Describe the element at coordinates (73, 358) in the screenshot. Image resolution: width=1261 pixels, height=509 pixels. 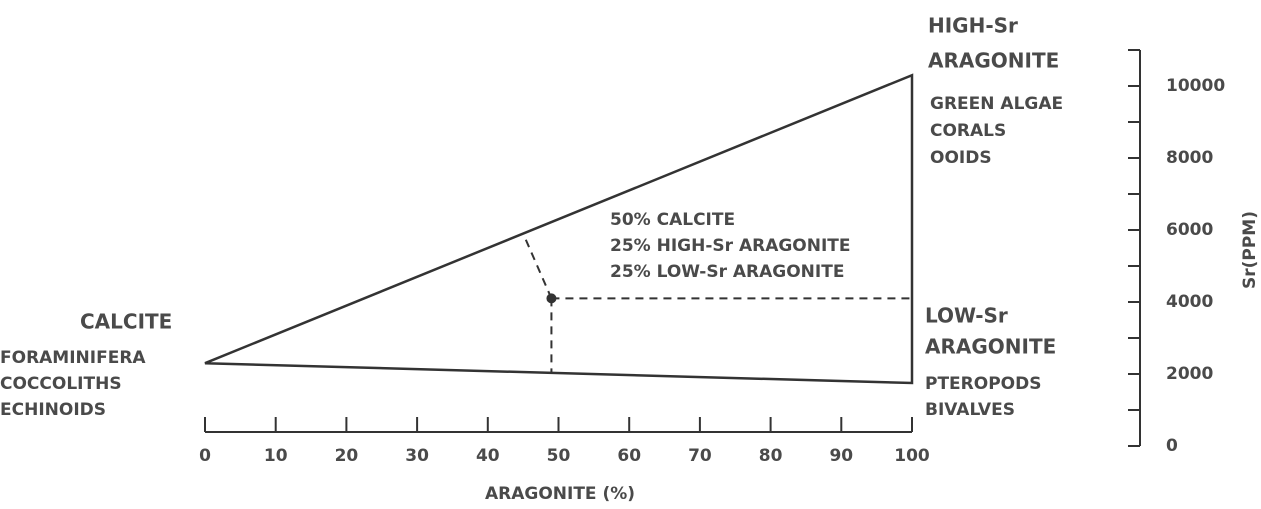
I see `vertex-member: FORAMINIFERA` at that location.